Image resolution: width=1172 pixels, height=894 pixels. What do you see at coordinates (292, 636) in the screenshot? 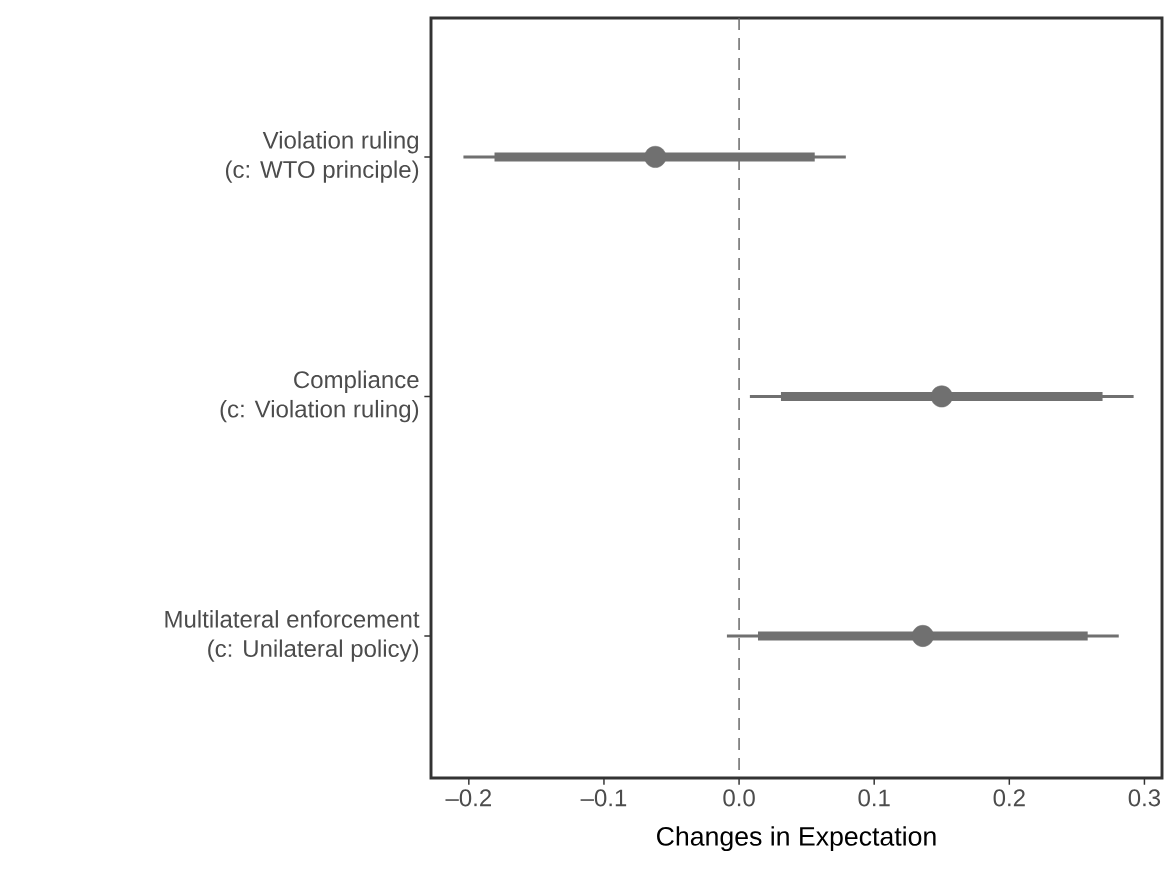
I see `y-tick-label: Multilateral enforcement (c: Unilateral policy)` at bounding box center [292, 636].